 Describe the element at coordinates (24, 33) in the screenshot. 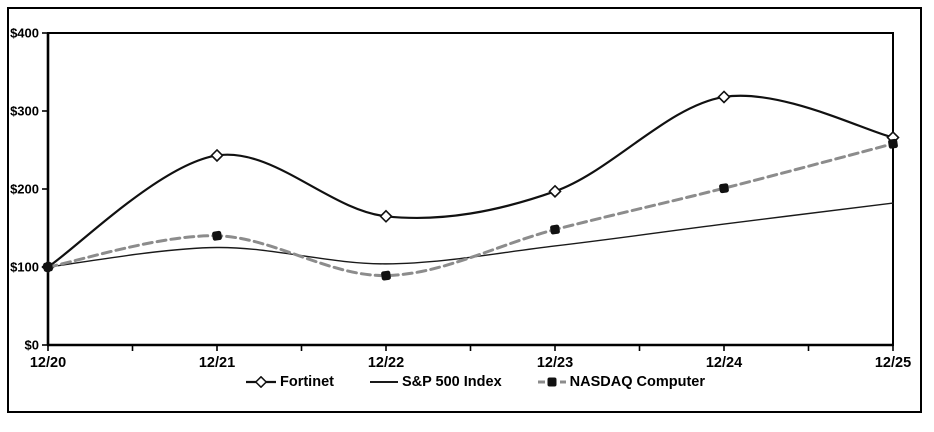

I see `y-axis-tick-label: $400` at that location.